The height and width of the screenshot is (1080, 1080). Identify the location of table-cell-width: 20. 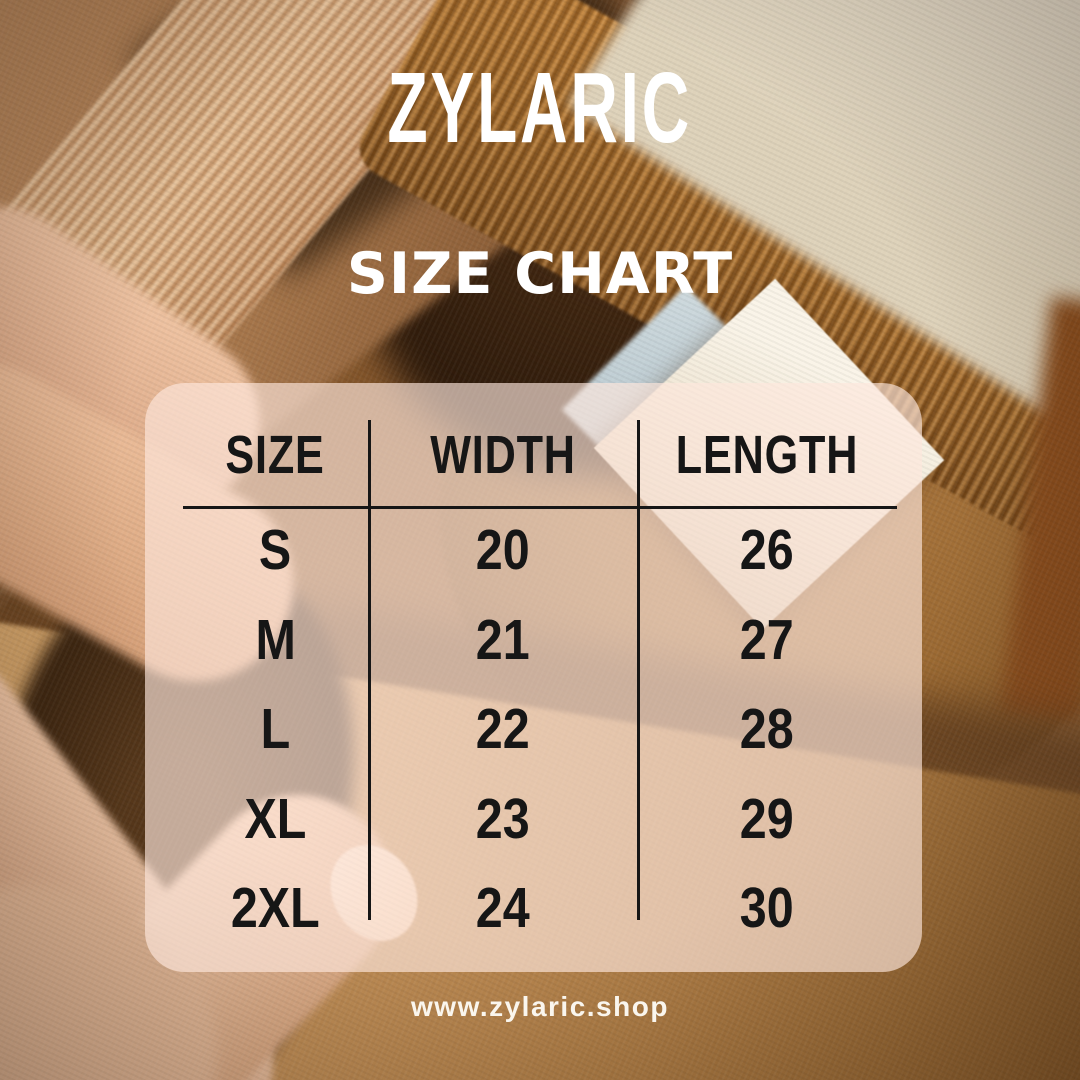
(502, 551).